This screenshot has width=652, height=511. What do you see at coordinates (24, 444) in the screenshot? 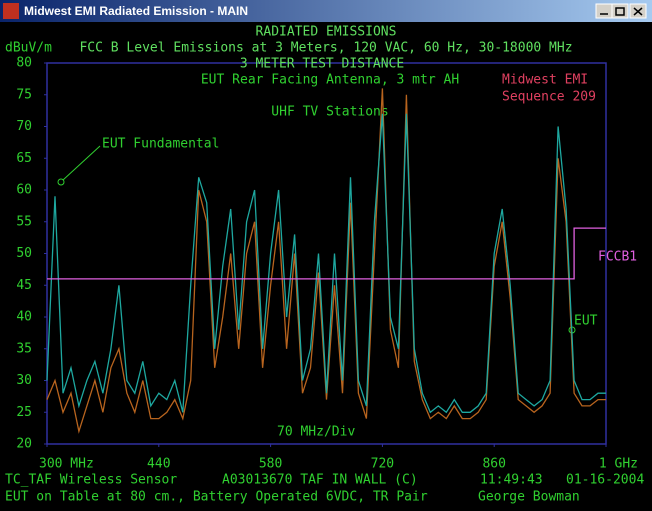
I see `y-tick-label: 20` at bounding box center [24, 444].